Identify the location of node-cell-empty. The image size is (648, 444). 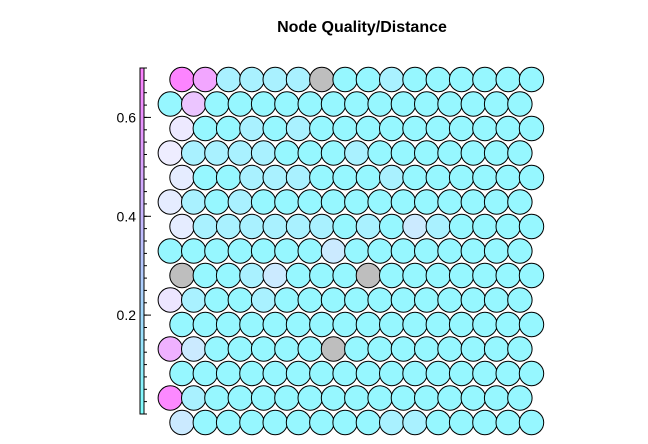
(368, 275).